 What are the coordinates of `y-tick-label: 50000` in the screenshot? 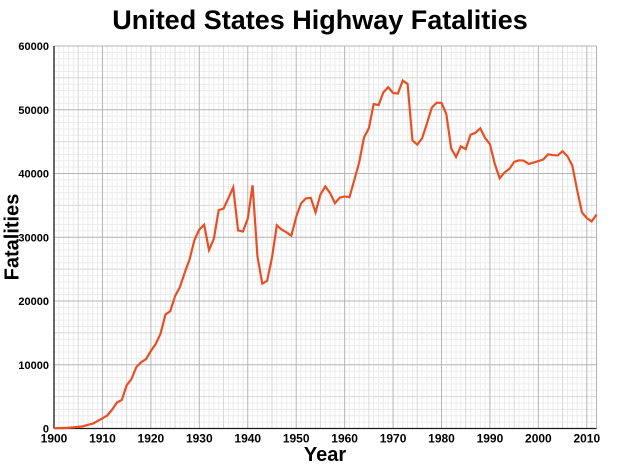 It's located at (33, 111).